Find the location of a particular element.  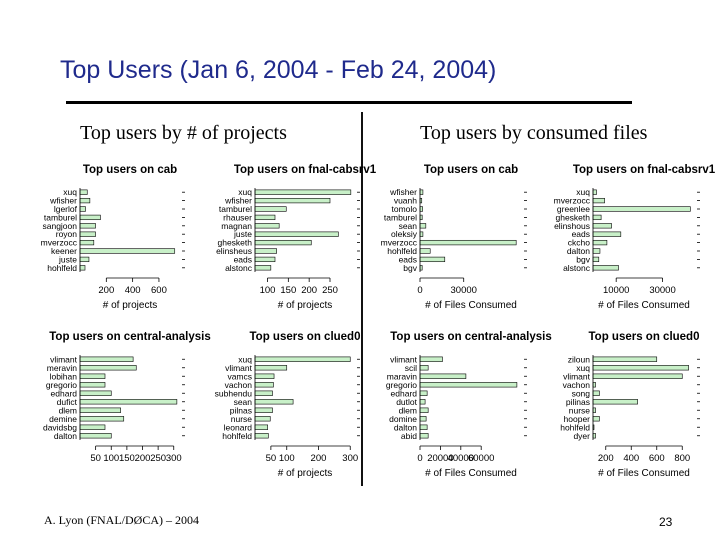

category-label: hooper is located at coordinates (577, 419).